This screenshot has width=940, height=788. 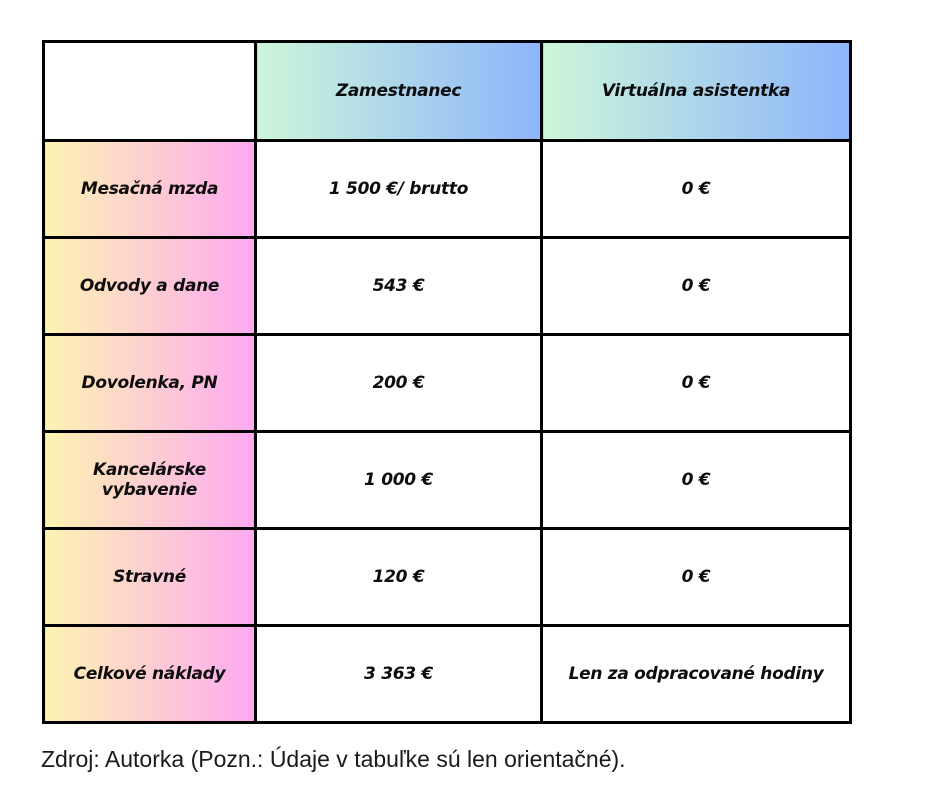 I want to click on table-row: Dovolenka, PN 200 € 0 €, so click(x=447, y=383).